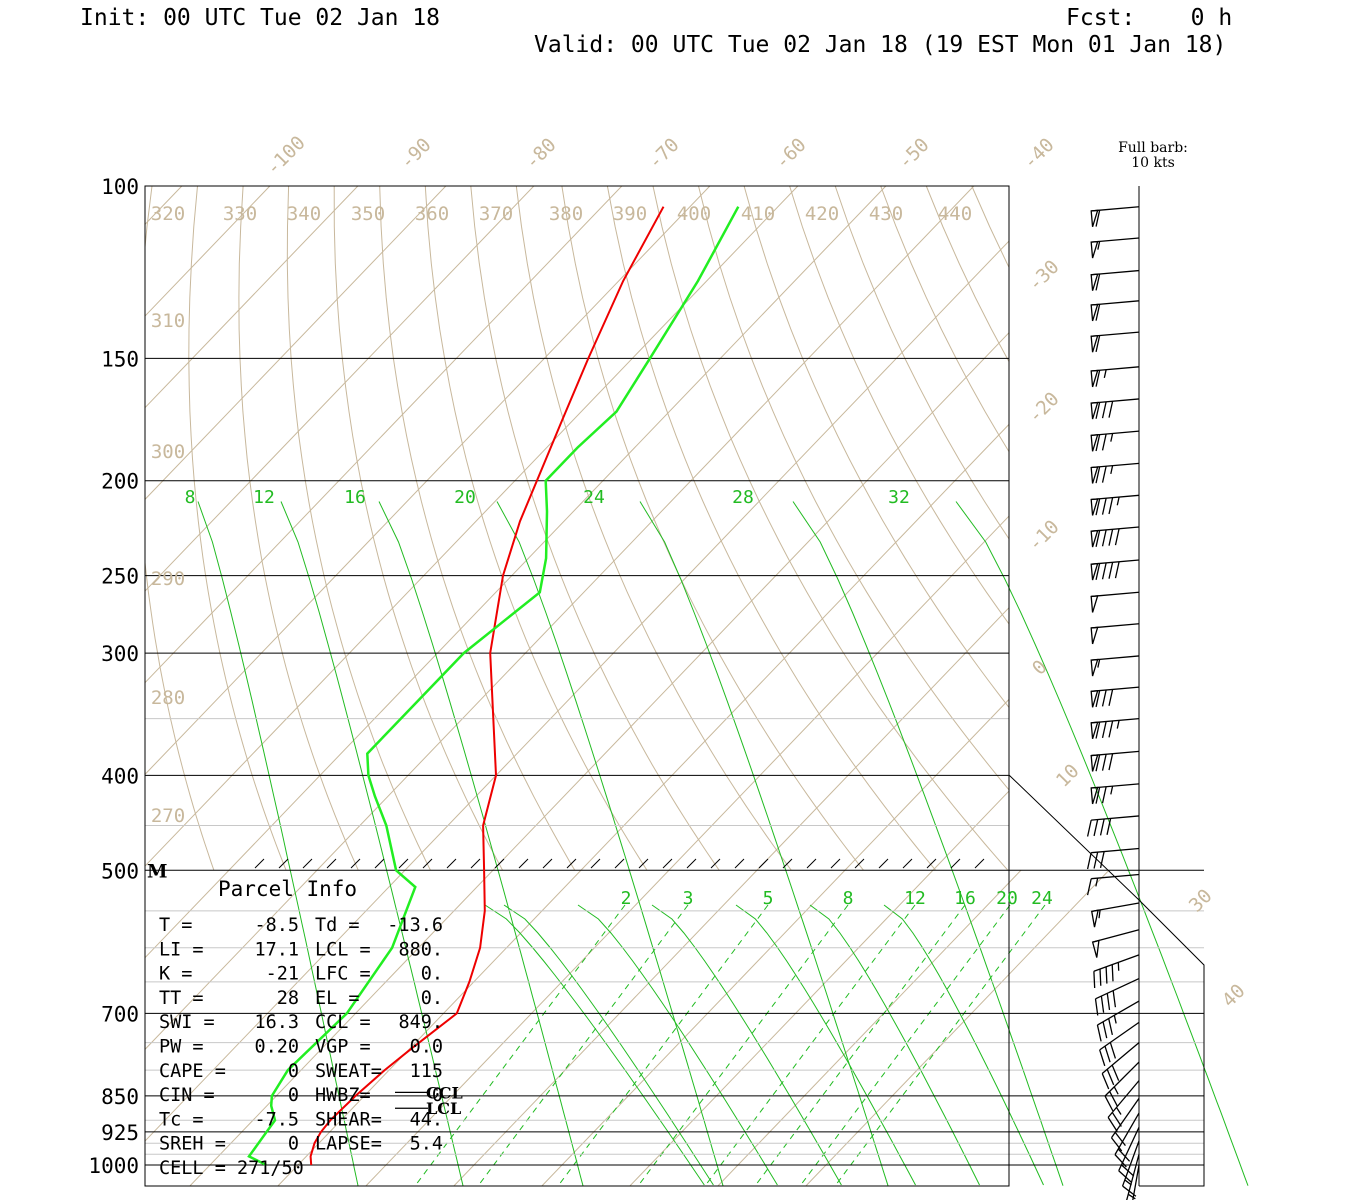 Image resolution: width=1350 pixels, height=1200 pixels. Describe the element at coordinates (348, 1119) in the screenshot. I see `parcel-label: SHEAR=` at that location.